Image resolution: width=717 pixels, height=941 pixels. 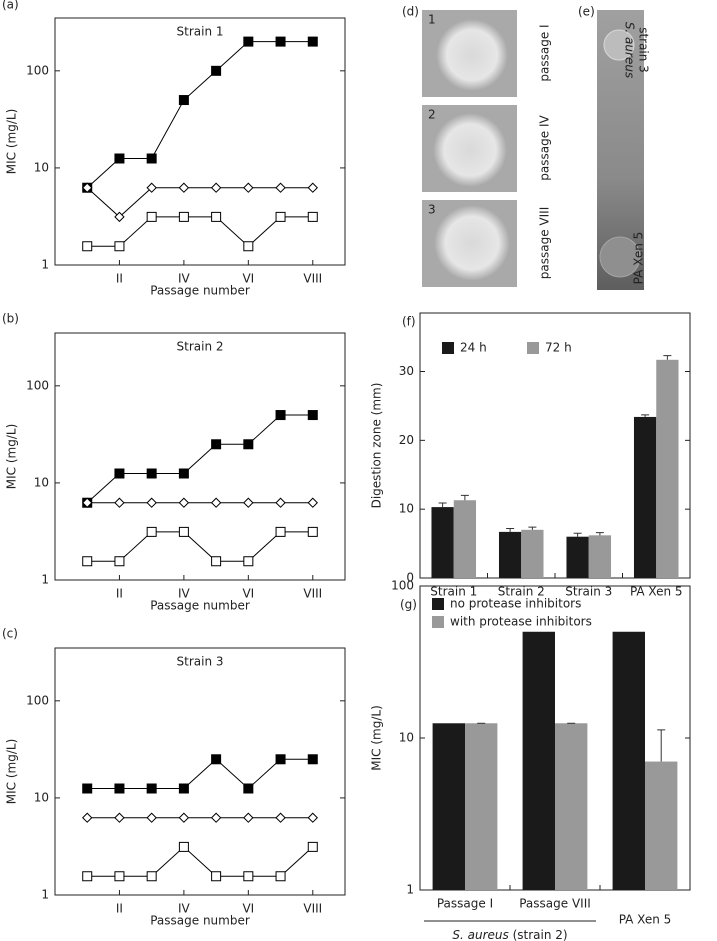 What do you see at coordinates (473, 348) in the screenshot?
I see `legend-label: 24 h` at bounding box center [473, 348].